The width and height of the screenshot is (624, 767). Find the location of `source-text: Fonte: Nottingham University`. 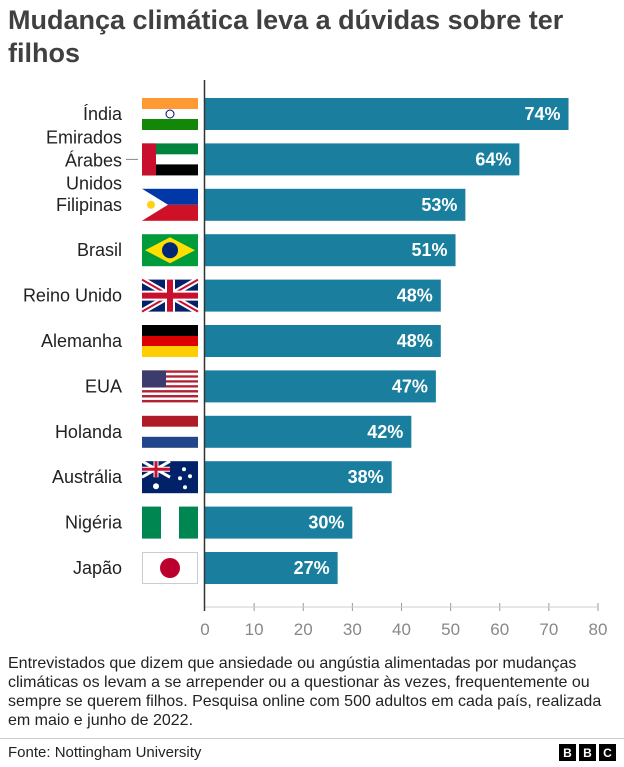

source-text: Fonte: Nottingham University is located at coordinates (105, 752).